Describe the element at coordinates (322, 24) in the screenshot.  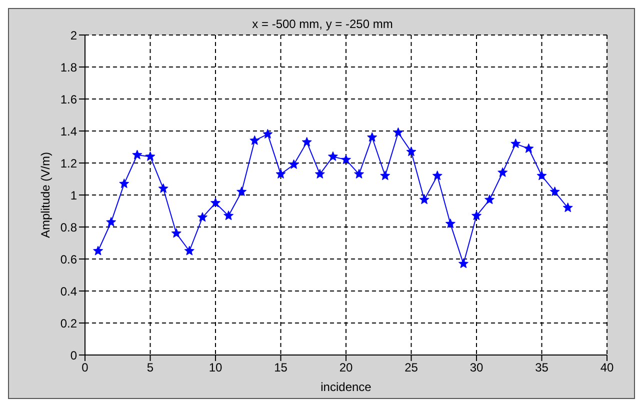
I see `chart-title: x = -500 mm, y = -250 mm` at that location.